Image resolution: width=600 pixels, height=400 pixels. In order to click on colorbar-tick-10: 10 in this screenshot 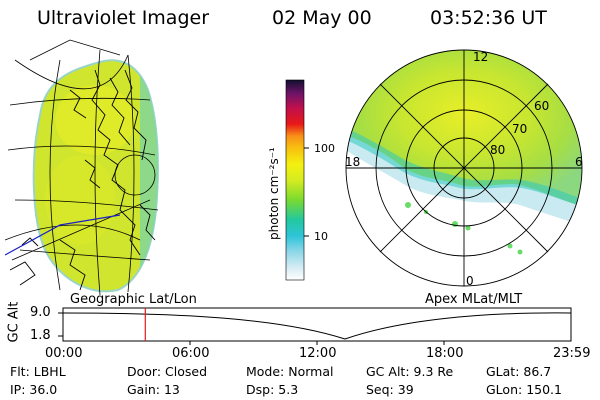, I will do `click(321, 236)`.